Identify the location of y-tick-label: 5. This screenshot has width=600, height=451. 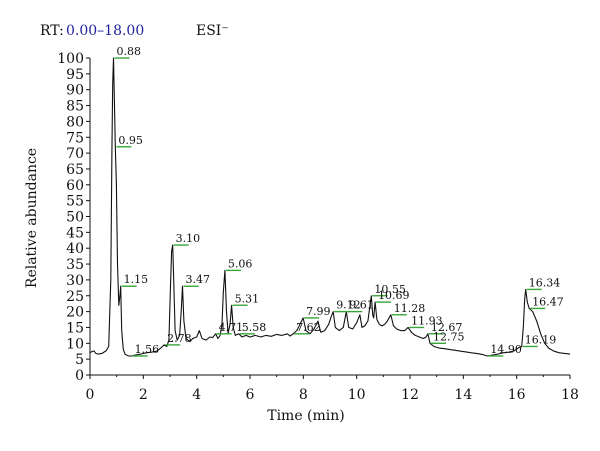
(79, 360).